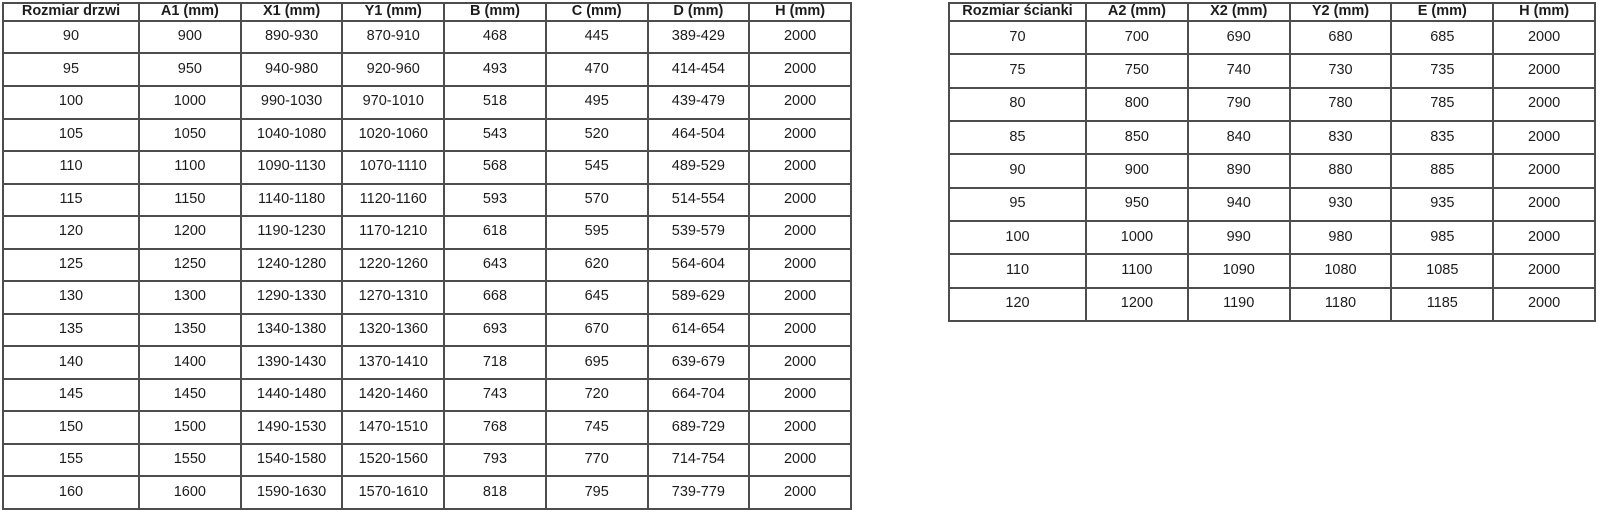 The image size is (1600, 514). I want to click on table-cell: 75, so click(1017, 71).